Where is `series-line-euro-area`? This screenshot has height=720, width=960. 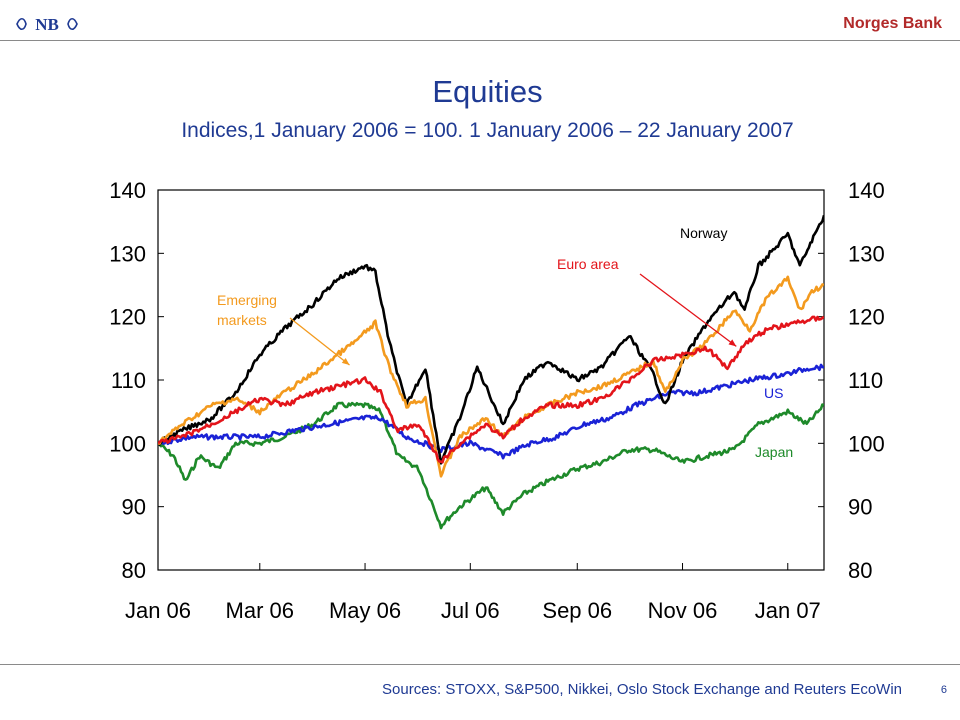 series-line-euro-area is located at coordinates (491, 389).